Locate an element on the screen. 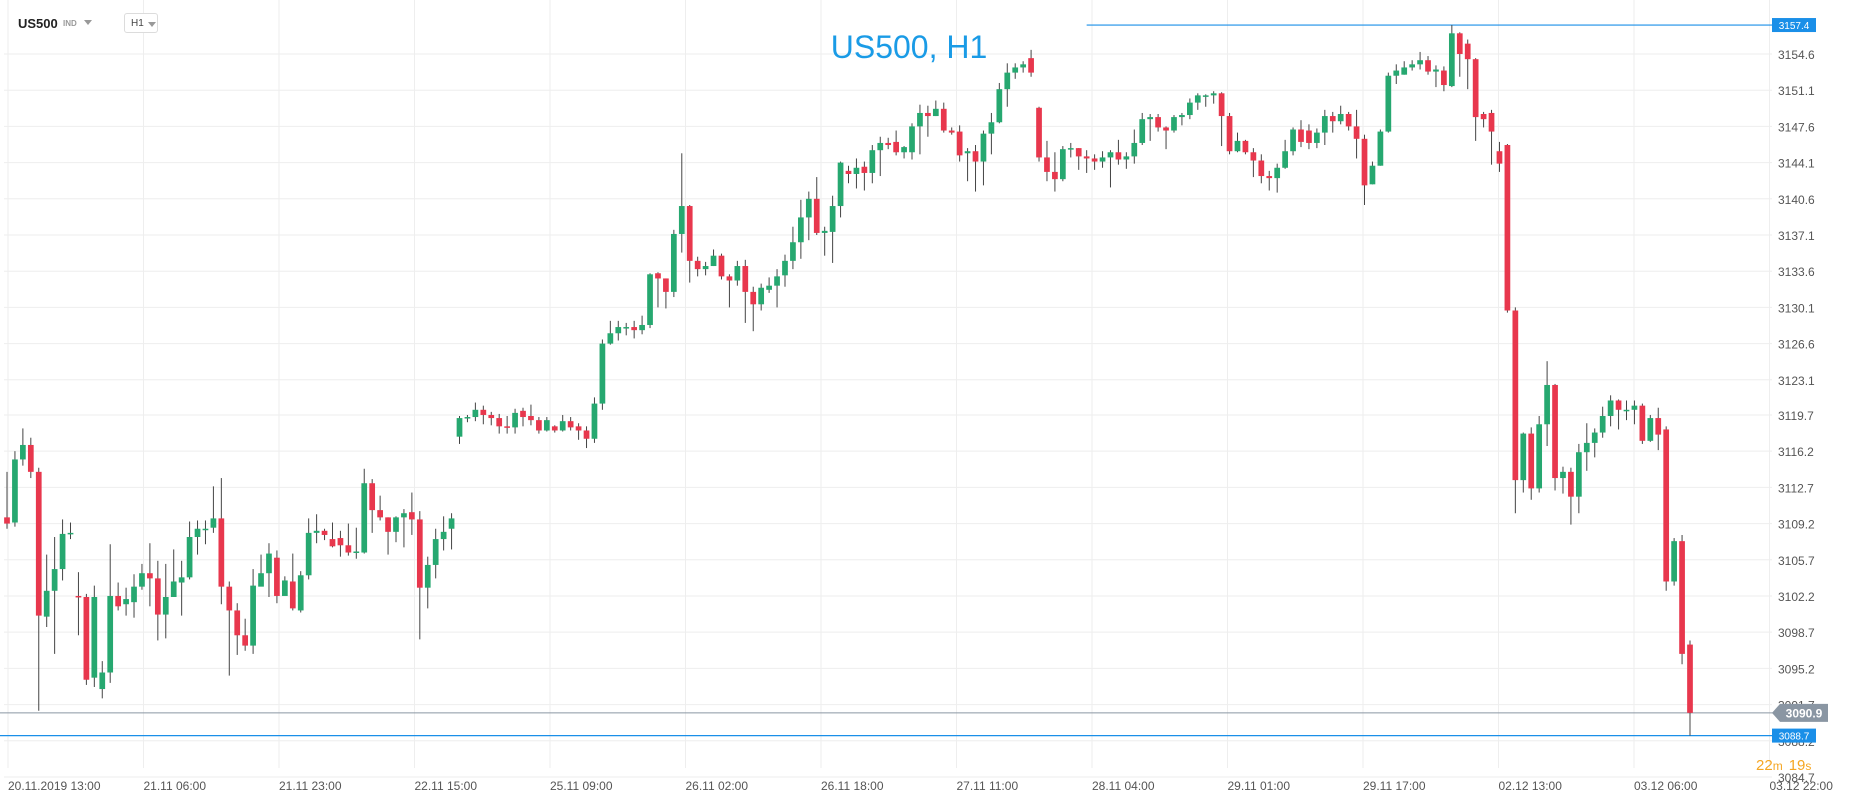 This screenshot has width=1866, height=805. price-tick-label: 3109.2 is located at coordinates (1796, 525).